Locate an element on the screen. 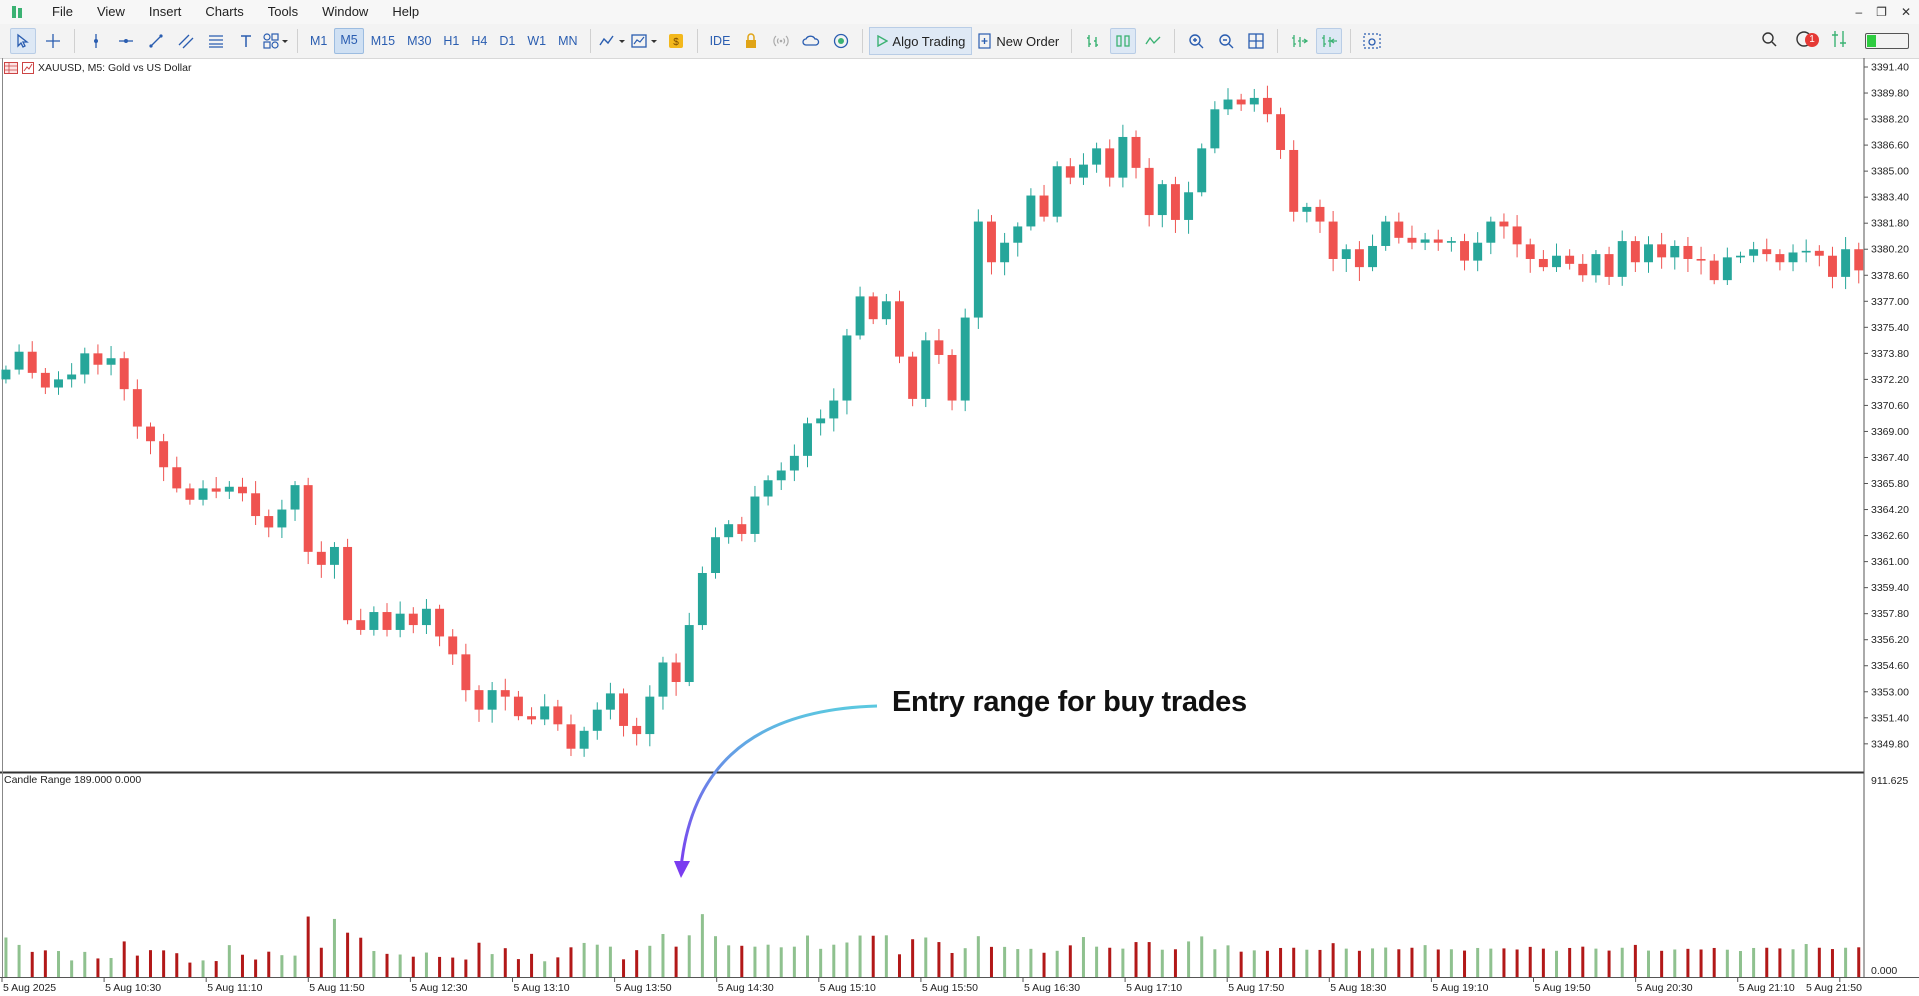 Image resolution: width=1919 pixels, height=996 pixels. new-order-button: New Order is located at coordinates (1018, 41).